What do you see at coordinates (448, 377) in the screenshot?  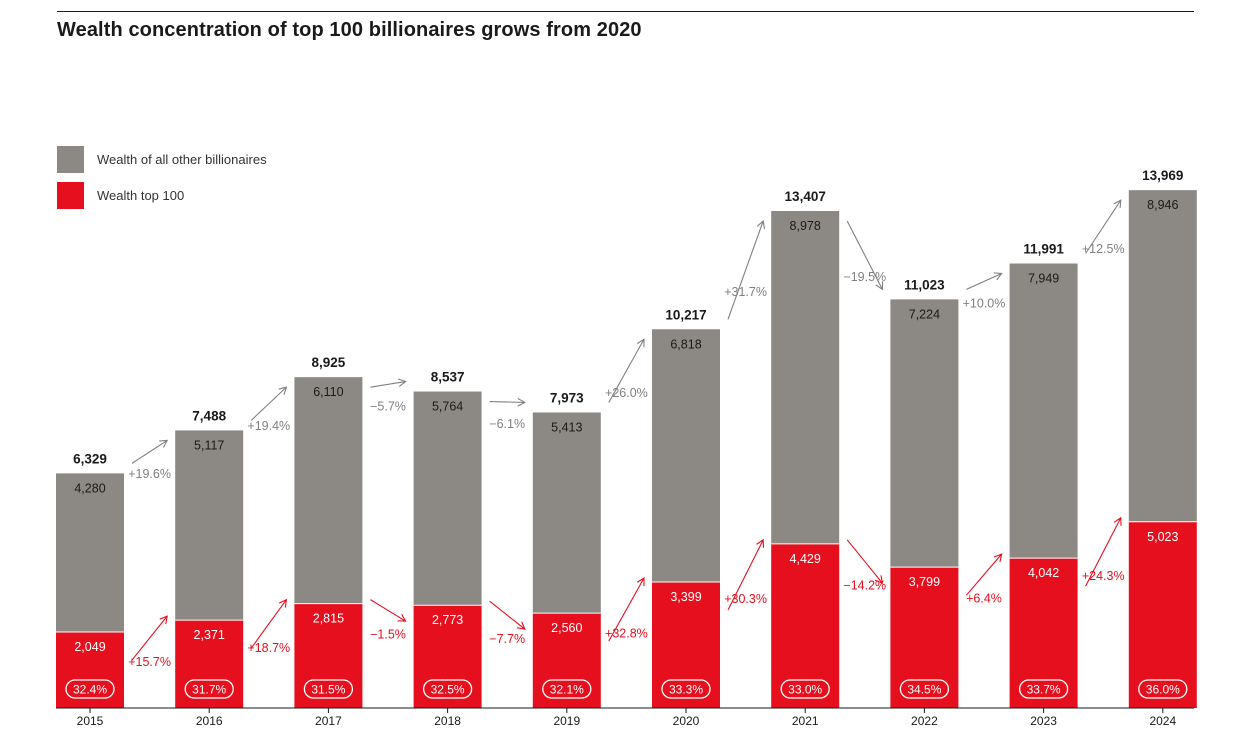 I see `total-label-2018: 8,537` at bounding box center [448, 377].